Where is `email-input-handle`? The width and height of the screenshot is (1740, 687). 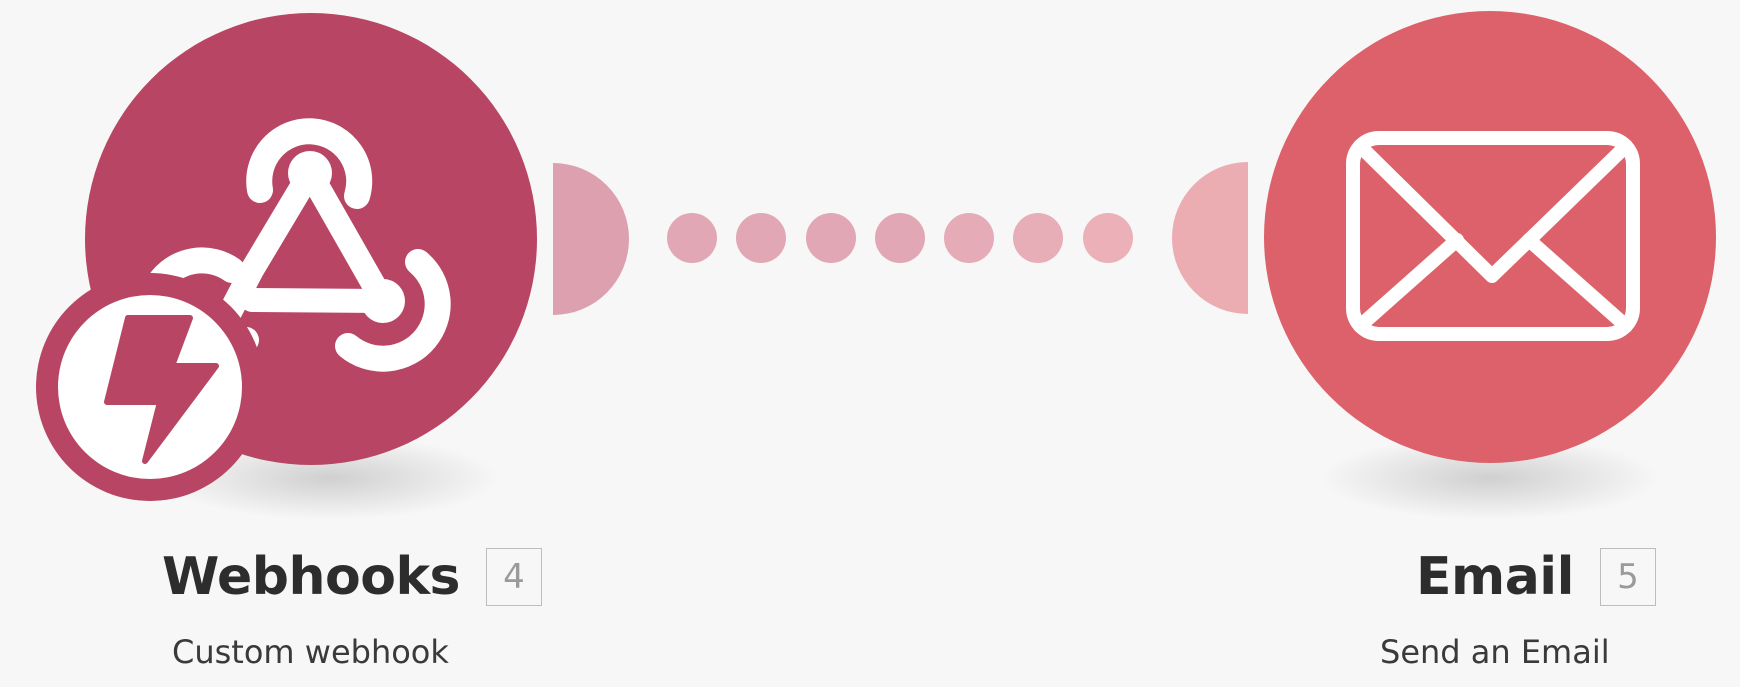
email-input-handle is located at coordinates (1210, 238).